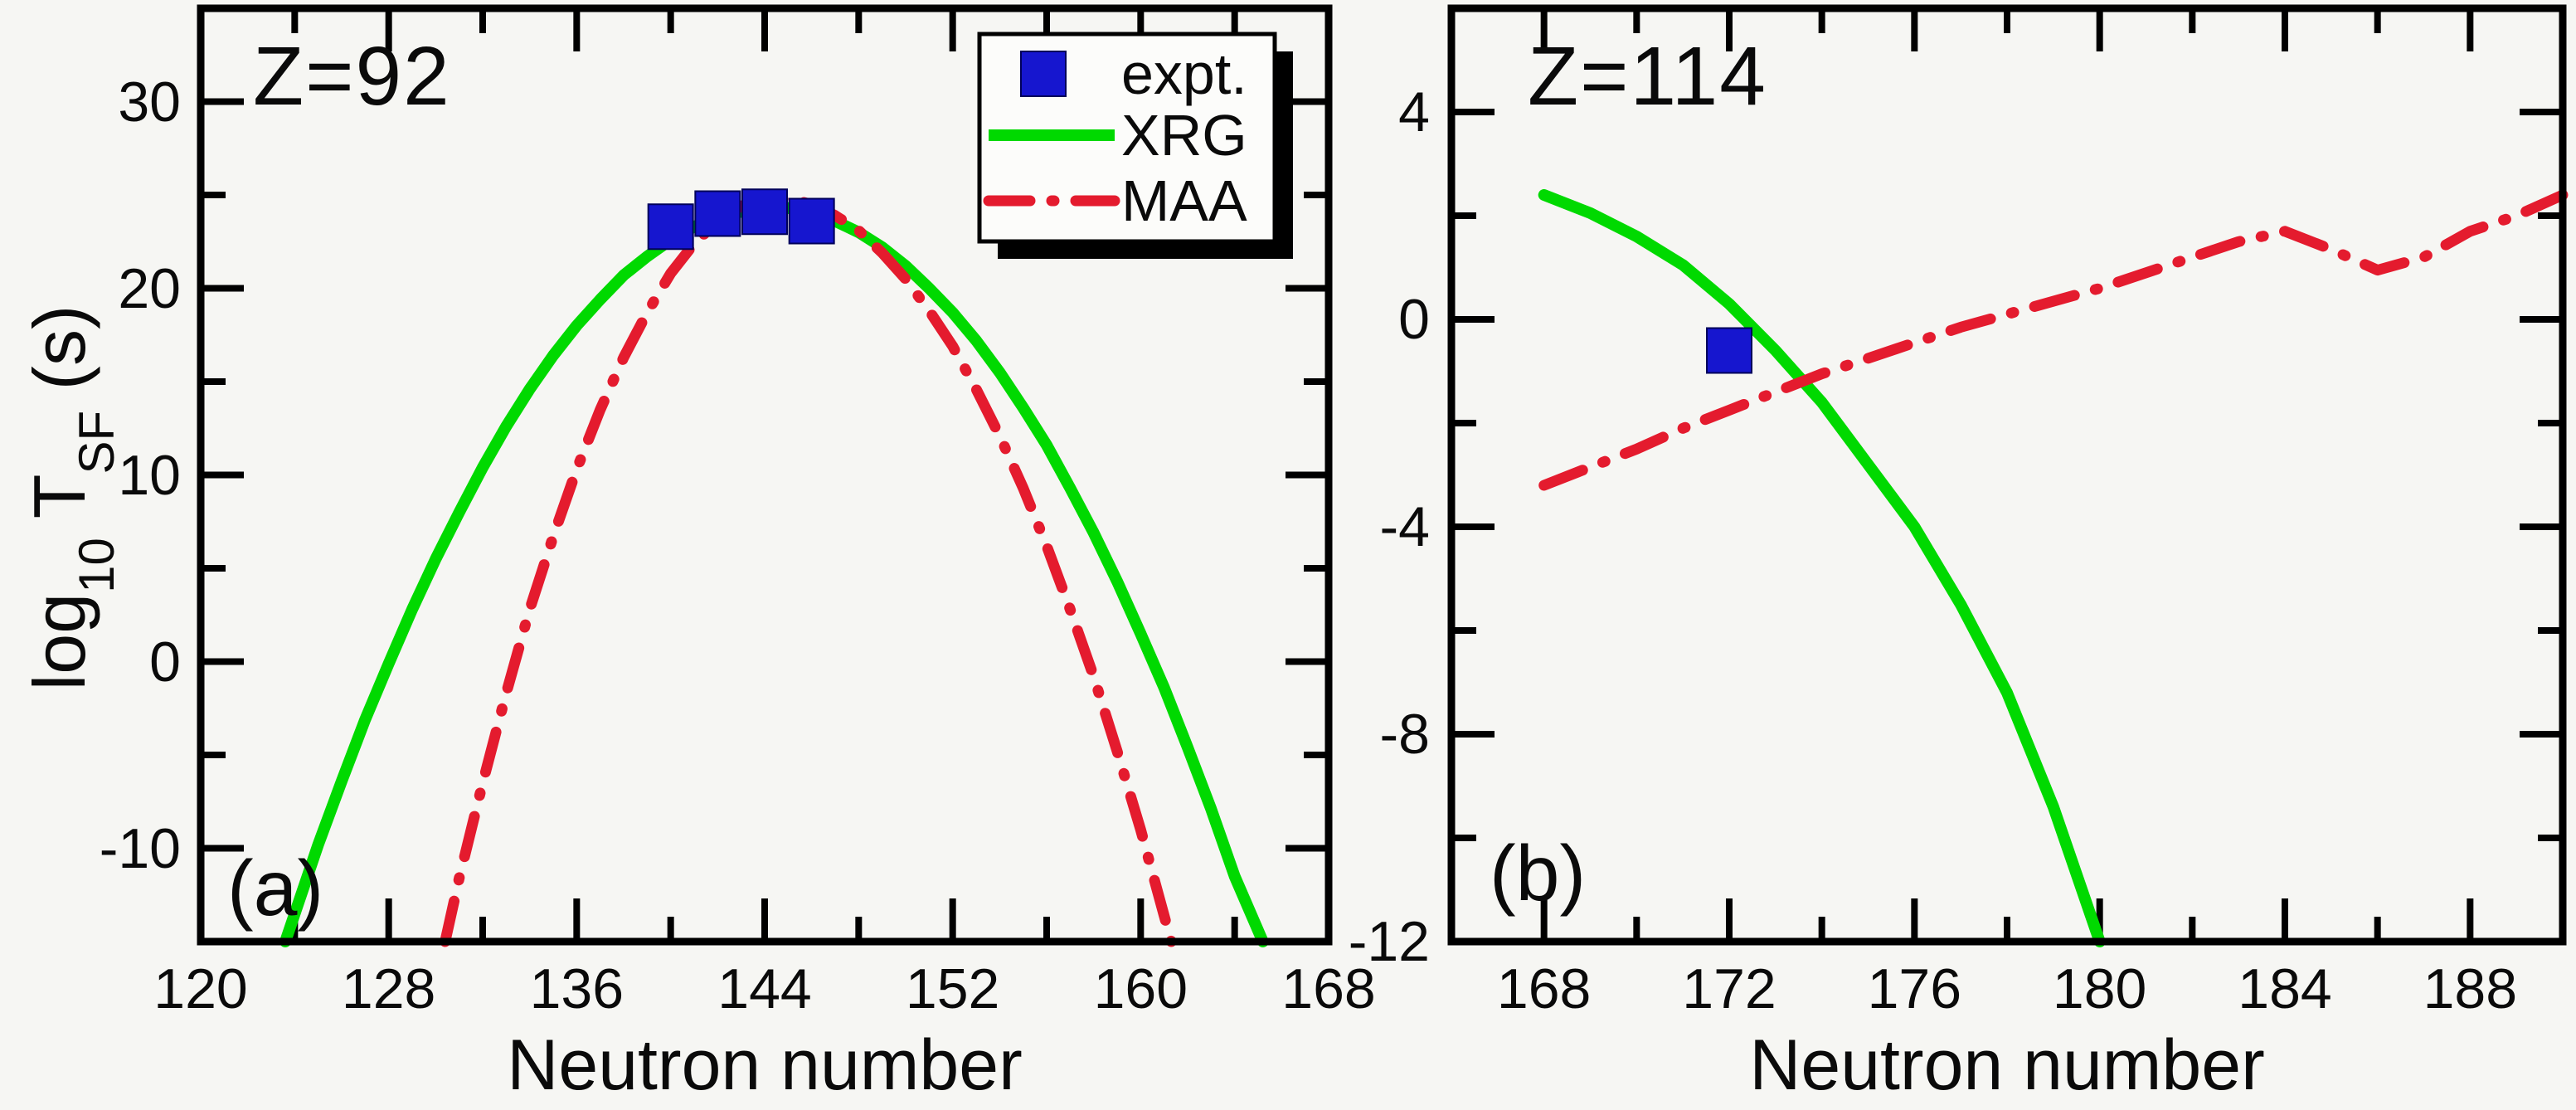 The image size is (2576, 1110). What do you see at coordinates (1184, 200) in the screenshot?
I see `legend-label-maa: MAA` at bounding box center [1184, 200].